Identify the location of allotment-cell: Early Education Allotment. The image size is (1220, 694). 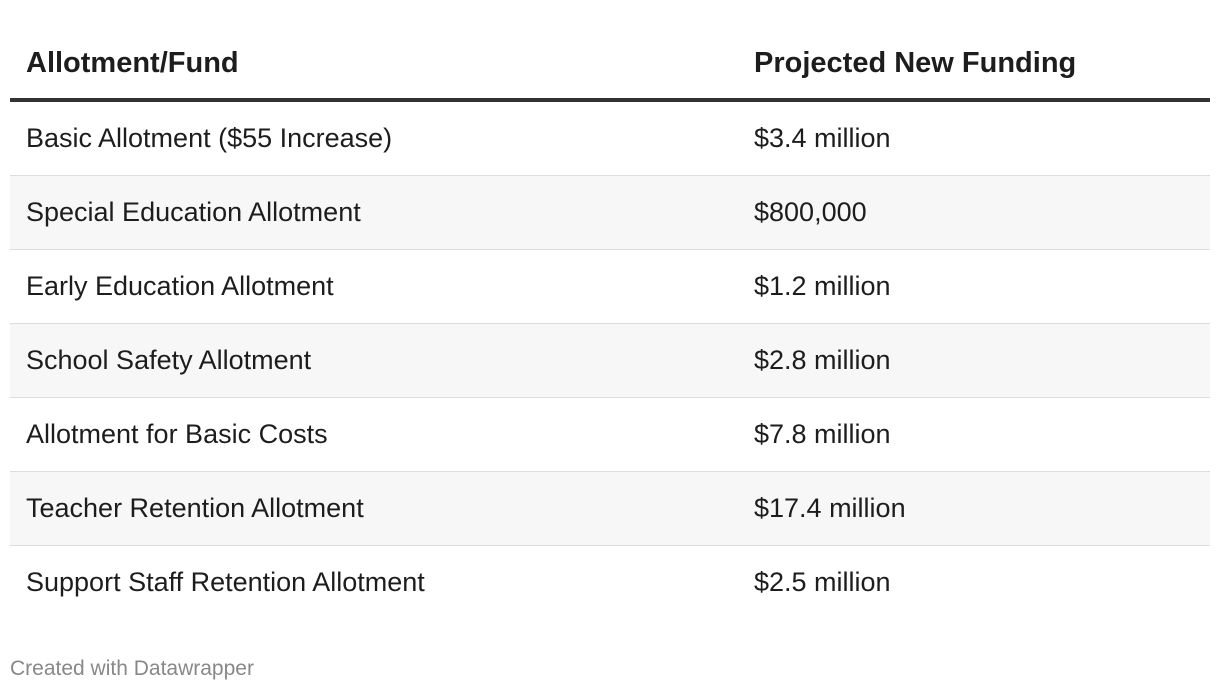
(374, 286).